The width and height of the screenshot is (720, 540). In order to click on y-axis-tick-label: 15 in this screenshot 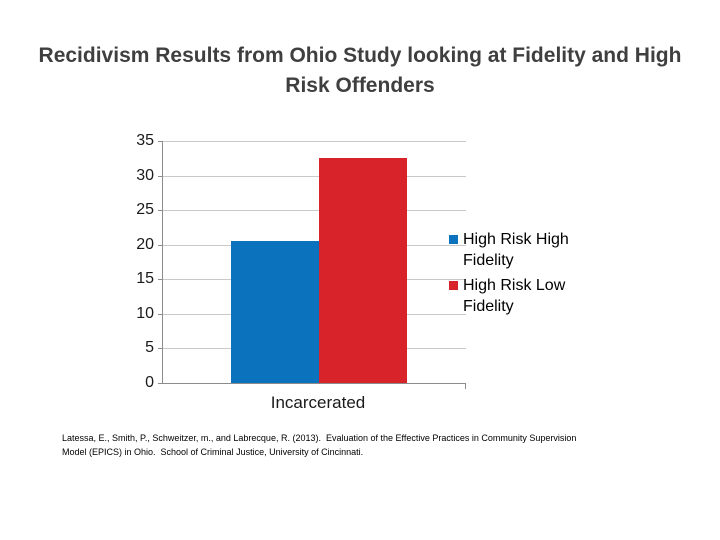, I will do `click(145, 278)`.